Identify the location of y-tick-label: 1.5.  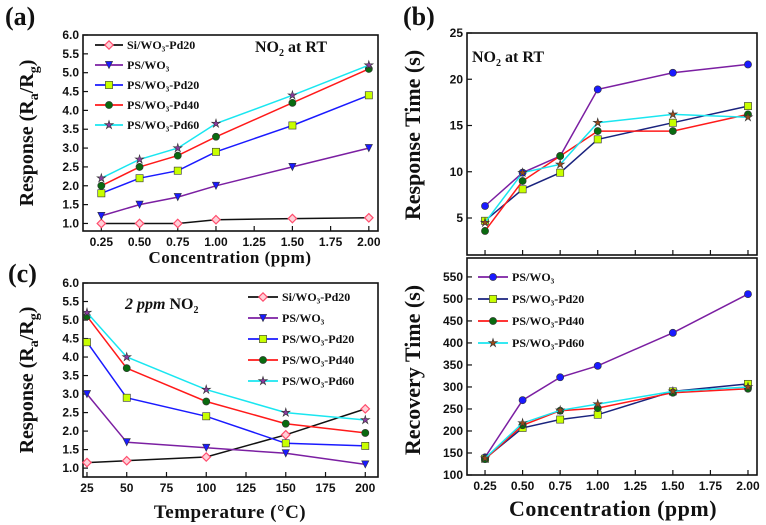
(70, 450).